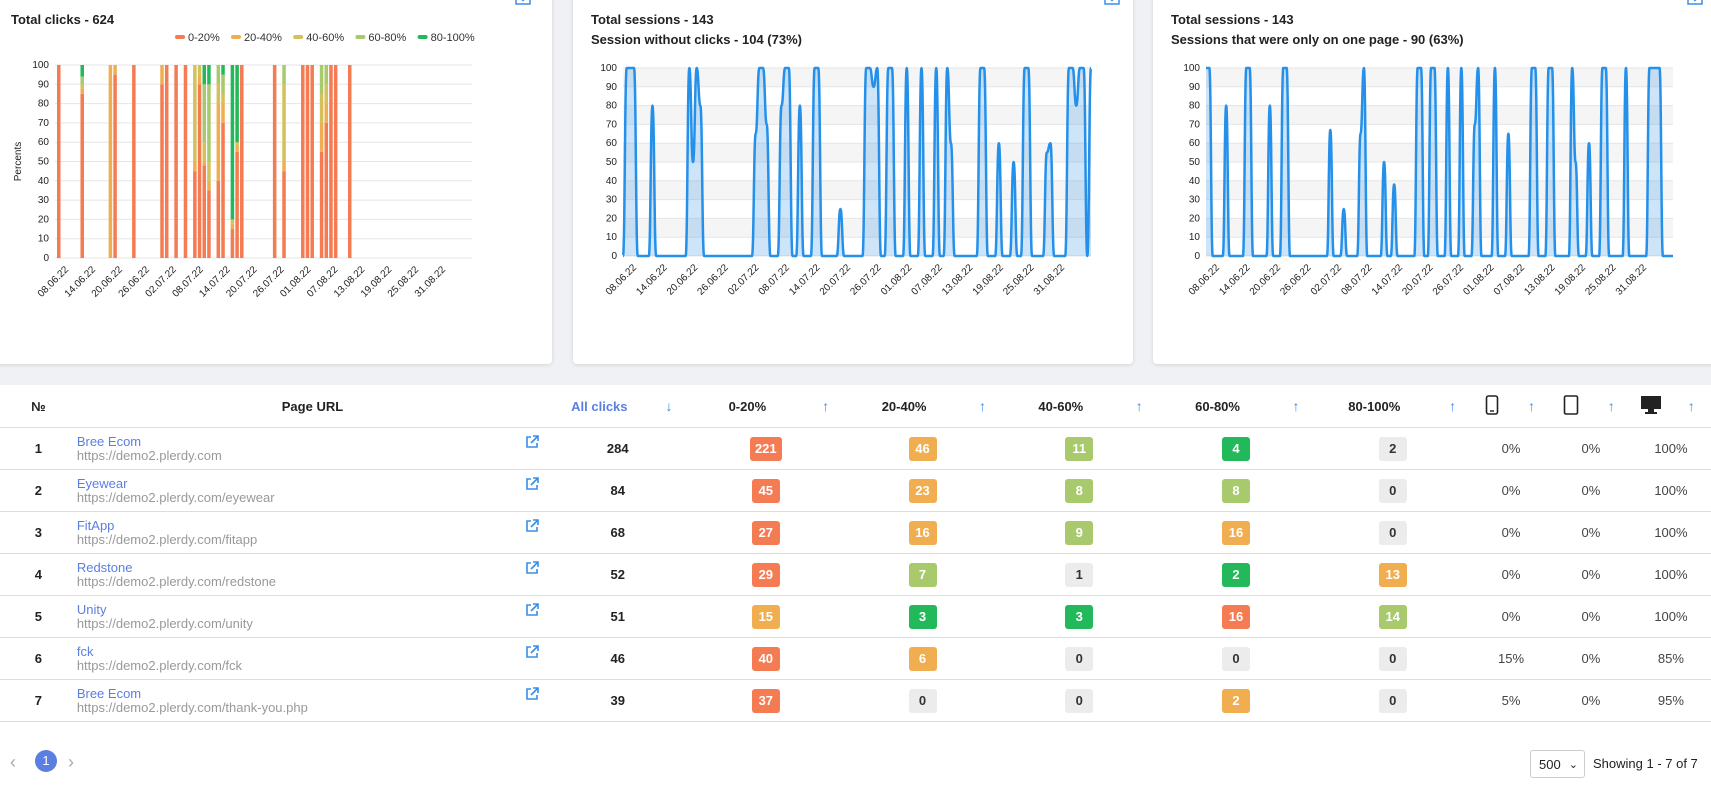 This screenshot has width=1711, height=790. I want to click on x-tick-label: 20.06.22, so click(683, 280).